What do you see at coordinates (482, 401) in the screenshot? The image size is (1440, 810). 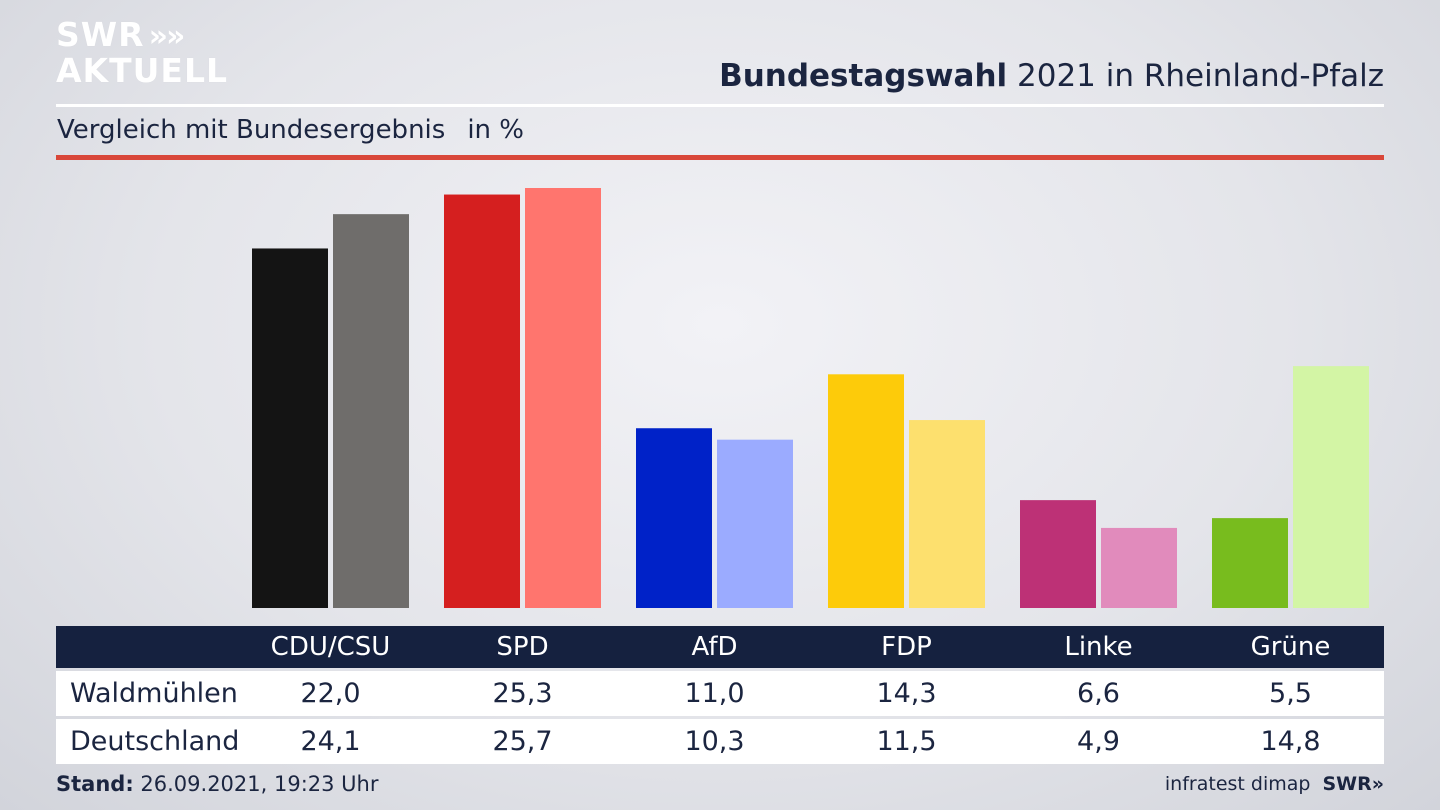 I see `bar-spd-waldmuehlen` at bounding box center [482, 401].